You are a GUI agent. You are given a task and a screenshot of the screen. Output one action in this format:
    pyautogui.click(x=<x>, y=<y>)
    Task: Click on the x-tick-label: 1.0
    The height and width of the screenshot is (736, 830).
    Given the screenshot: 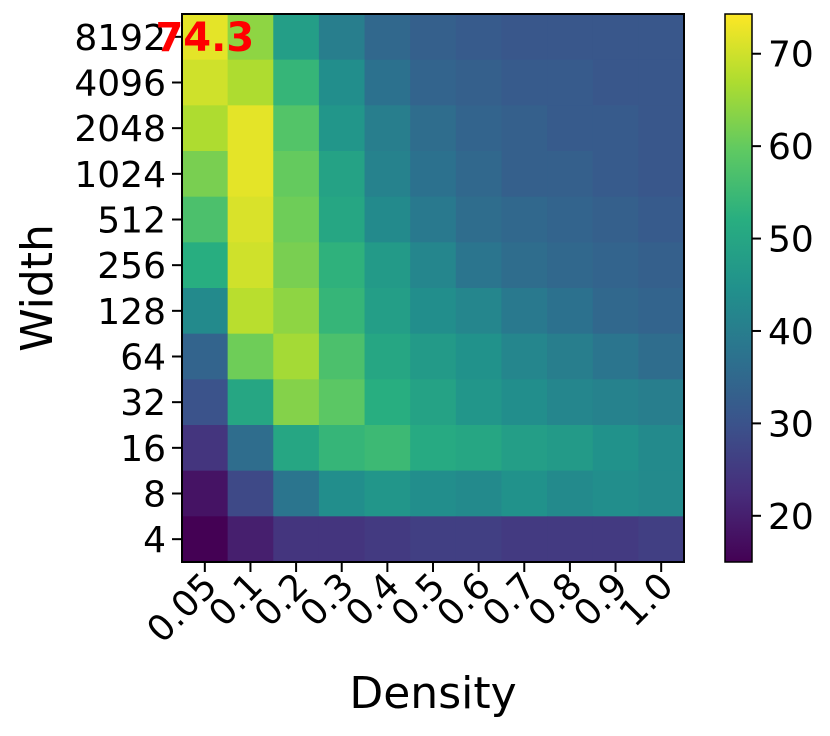 What is the action you would take?
    pyautogui.click(x=646, y=599)
    